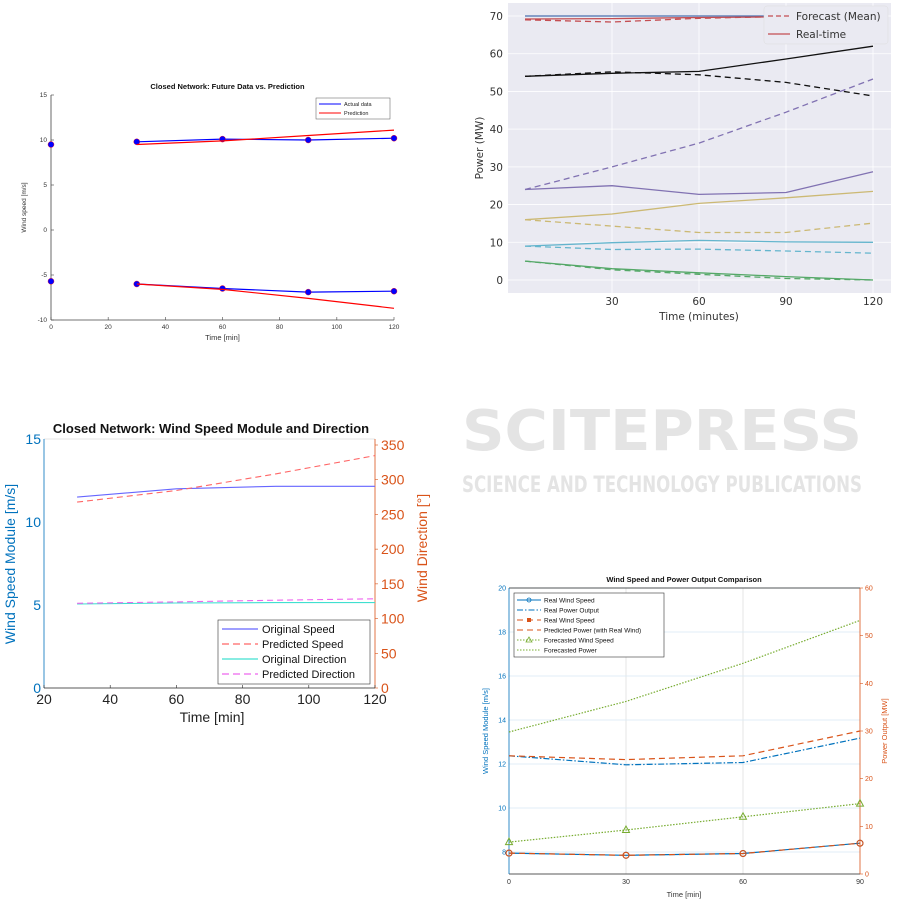  What do you see at coordinates (699, 243) in the screenshot?
I see `series-cyan-real-time` at bounding box center [699, 243].